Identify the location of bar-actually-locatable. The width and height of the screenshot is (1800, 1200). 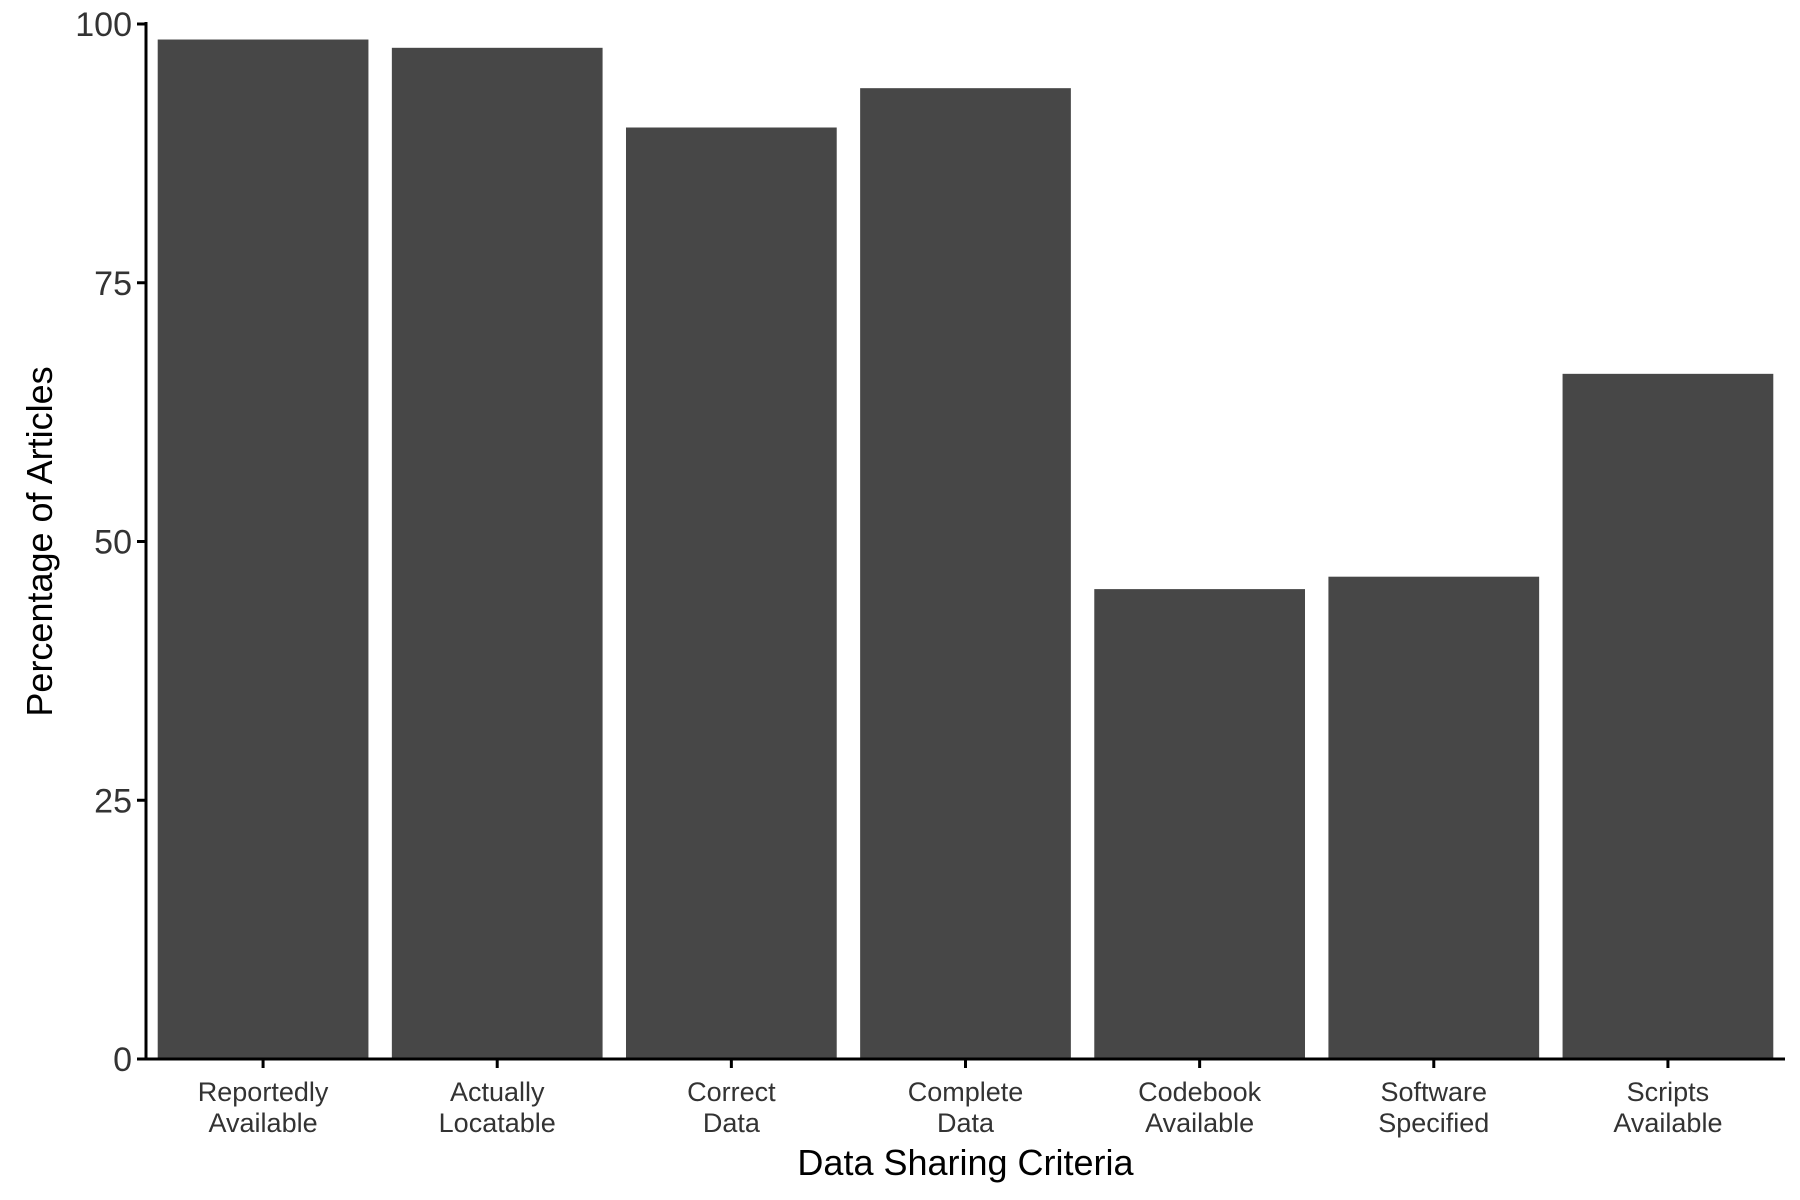
(497, 553).